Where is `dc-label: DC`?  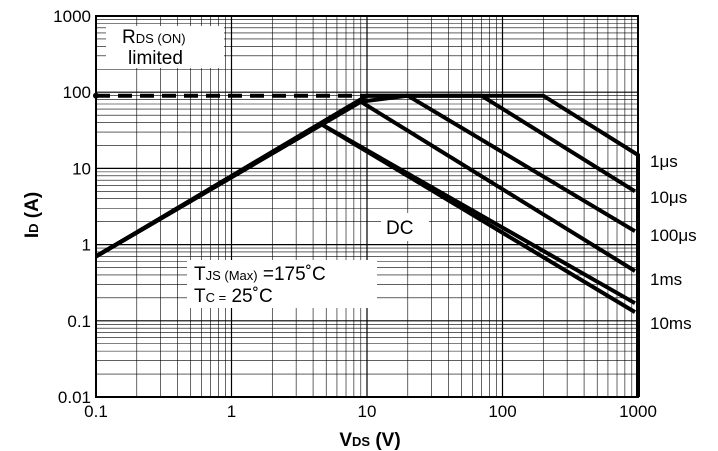
dc-label: DC is located at coordinates (399, 228).